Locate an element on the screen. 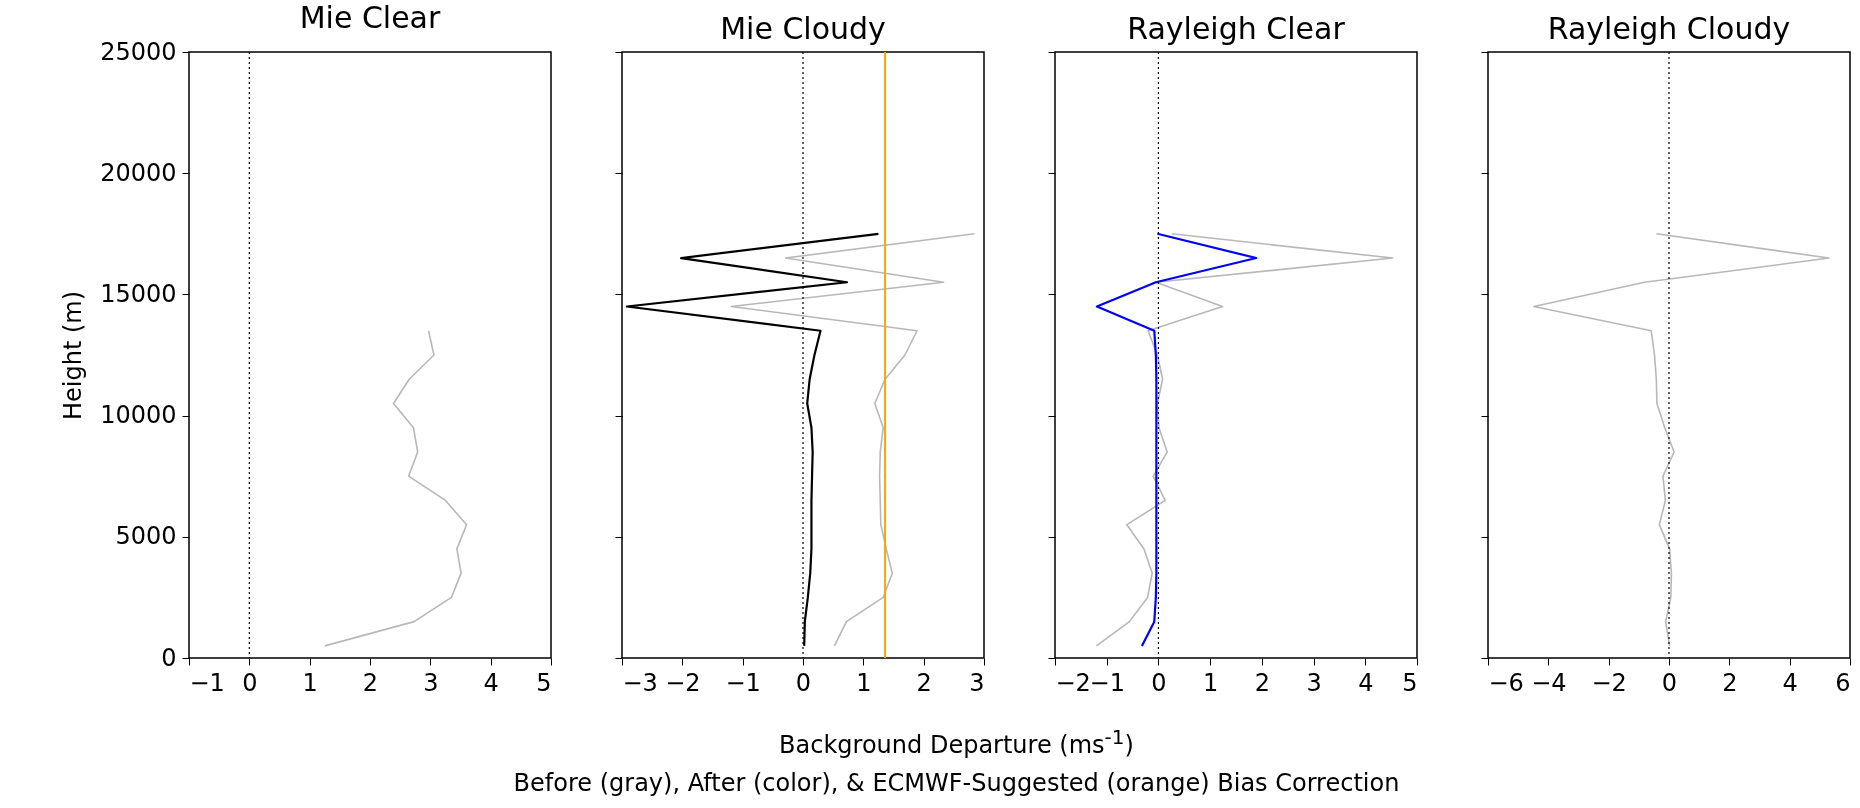 The height and width of the screenshot is (808, 1860). y-tick-label: 5000 is located at coordinates (146, 536).